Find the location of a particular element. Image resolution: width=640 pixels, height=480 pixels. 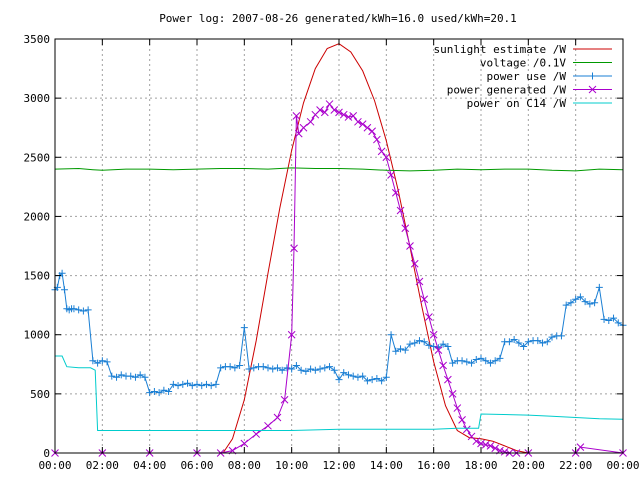

x-tick-label: 20:00 is located at coordinates (528, 465).